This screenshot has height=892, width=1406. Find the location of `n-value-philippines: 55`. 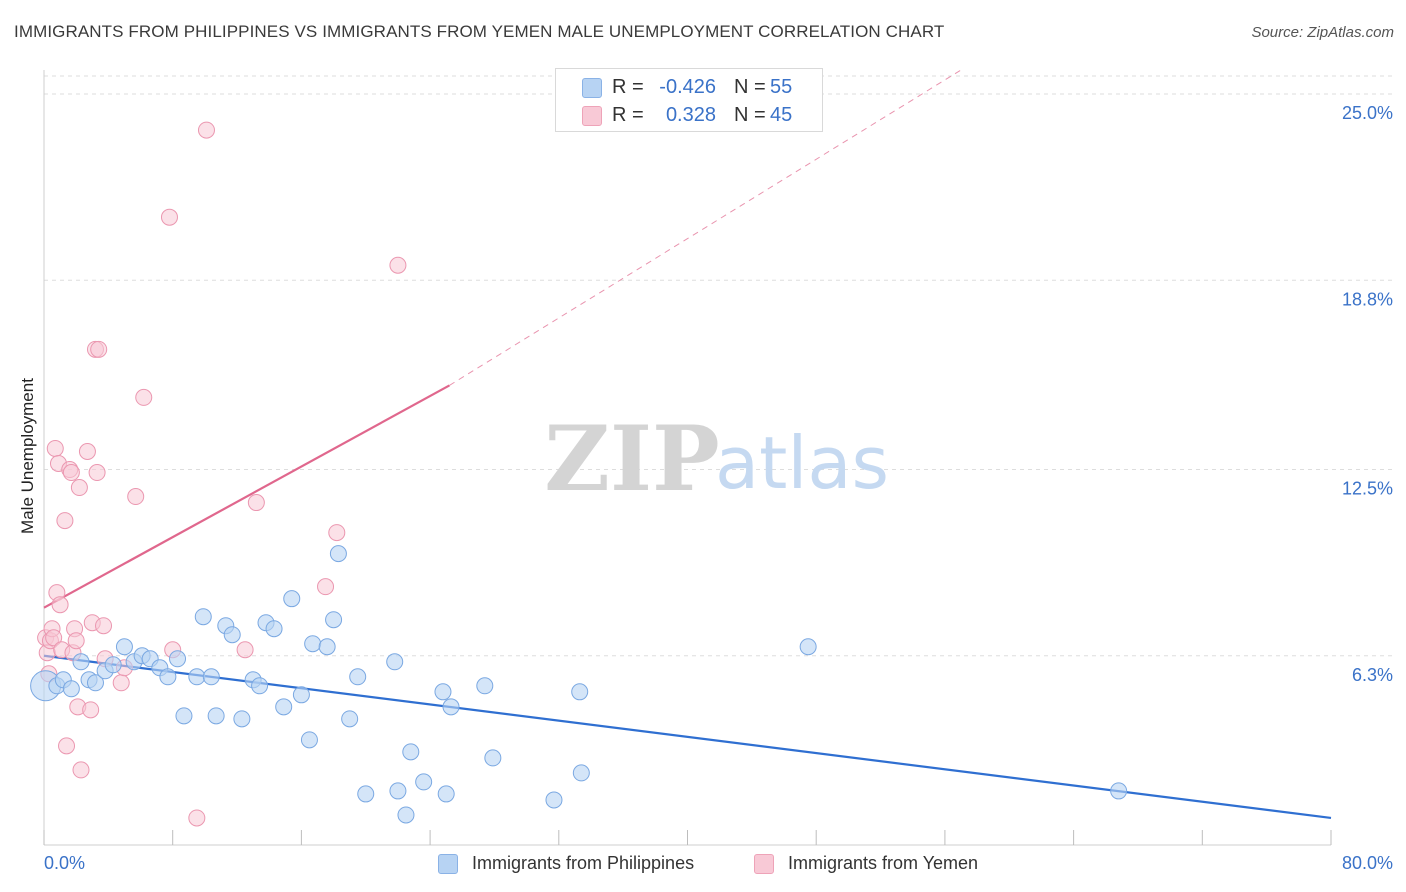

n-value-philippines: 55 is located at coordinates (781, 87).